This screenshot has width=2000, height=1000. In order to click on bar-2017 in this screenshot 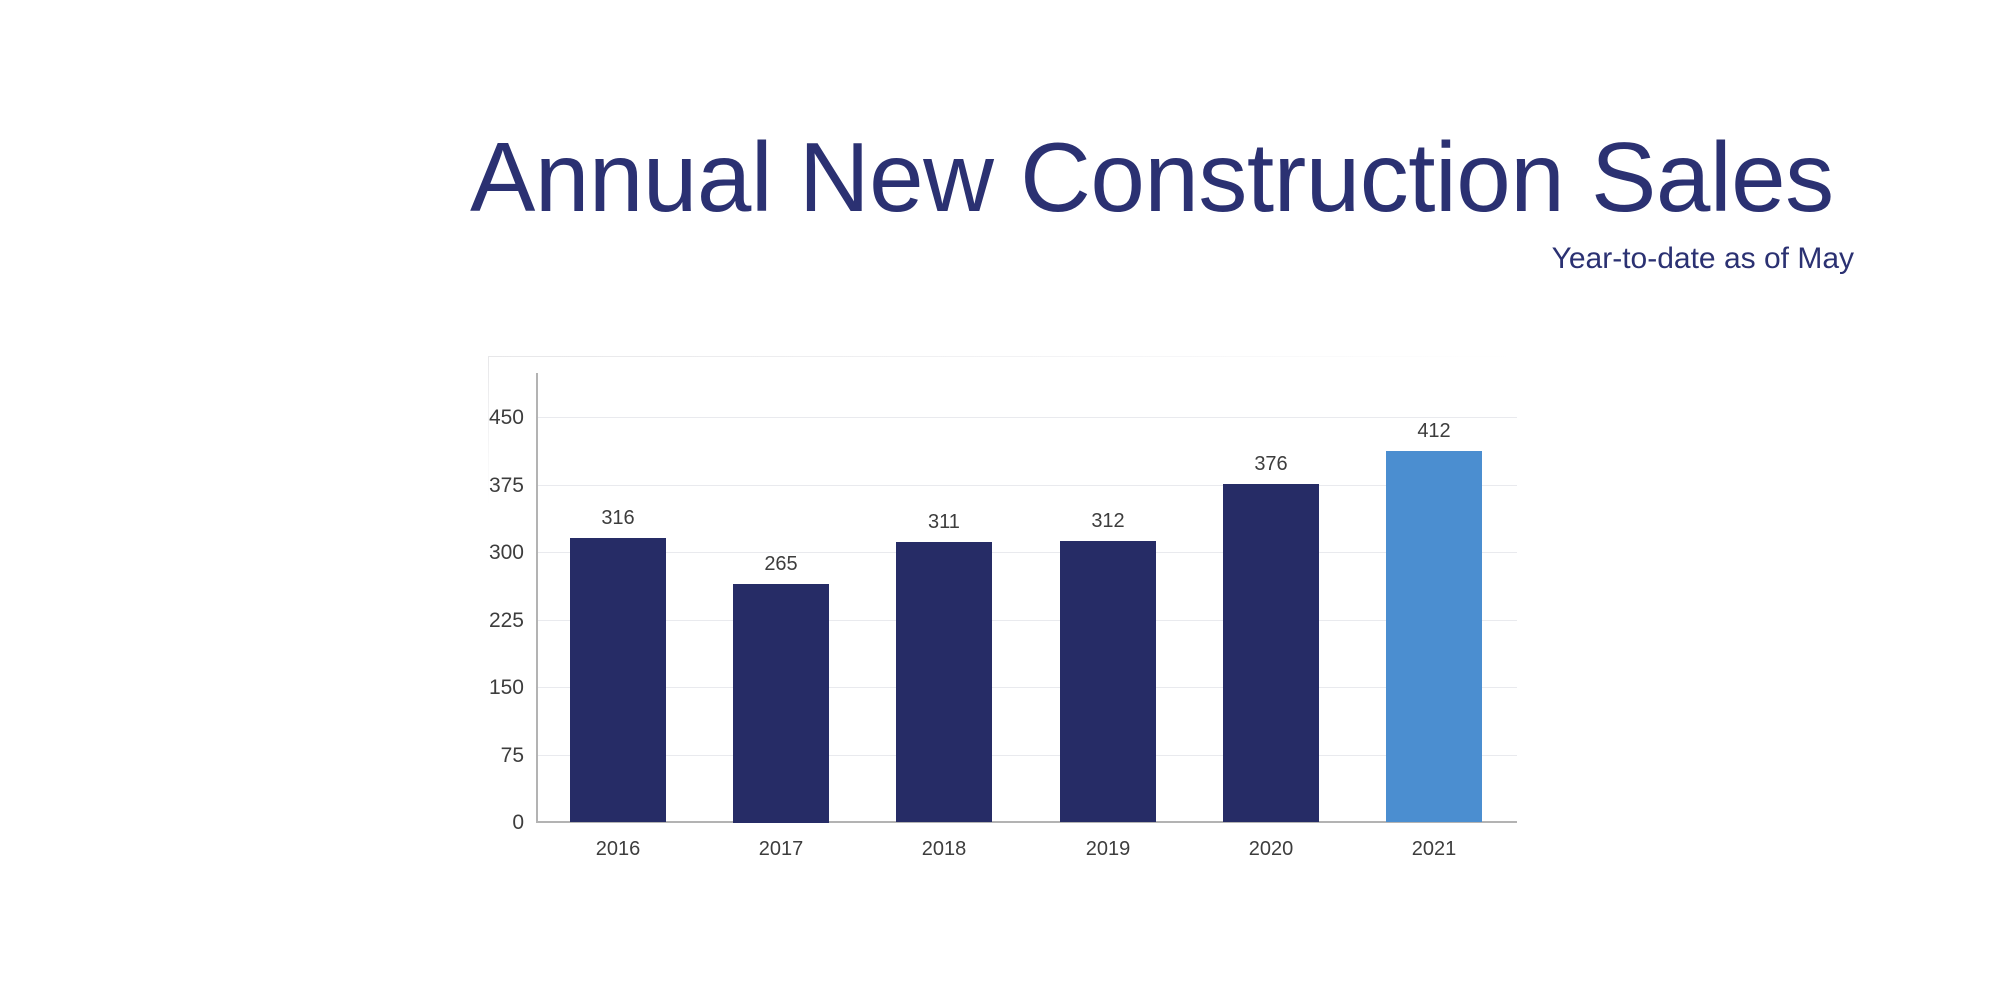, I will do `click(781, 703)`.